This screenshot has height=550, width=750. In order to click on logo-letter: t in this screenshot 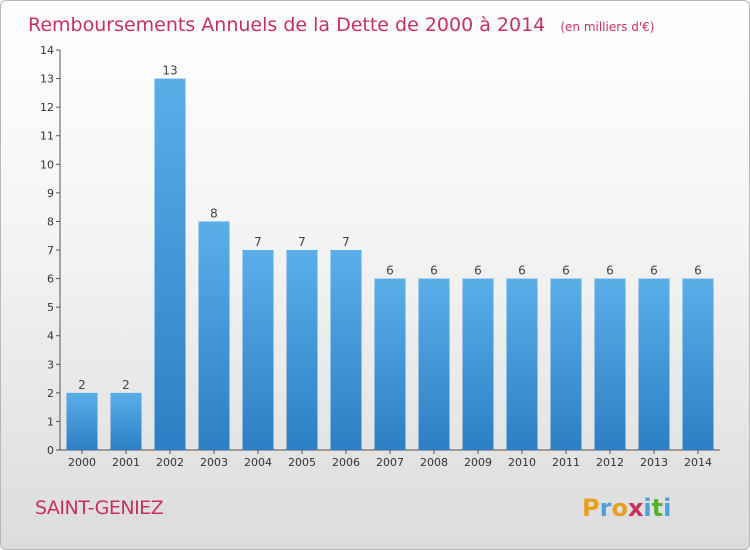, I will do `click(657, 508)`.